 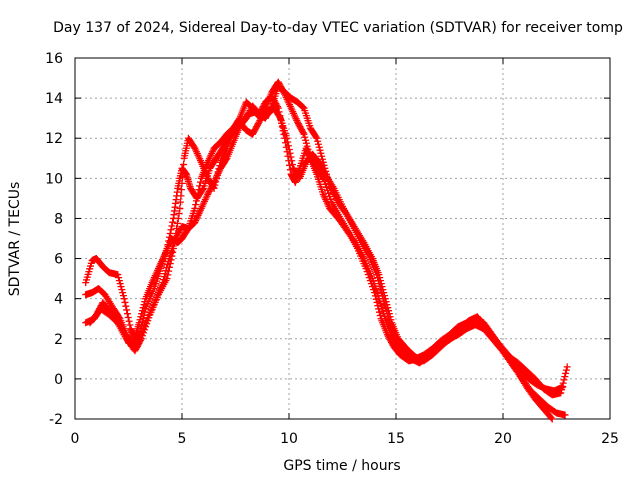 I want to click on x-tick-label: 20, so click(x=503, y=439).